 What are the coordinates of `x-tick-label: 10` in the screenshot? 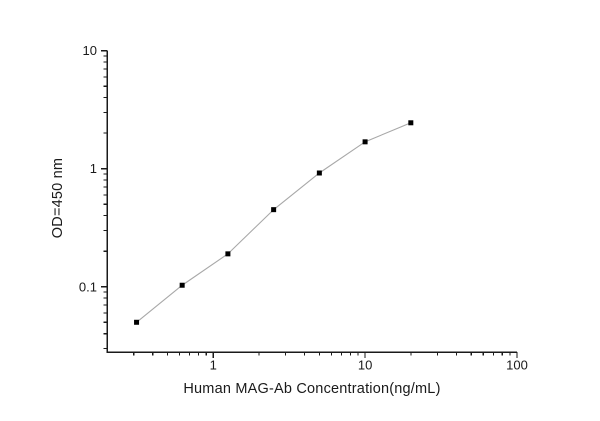 It's located at (365, 365).